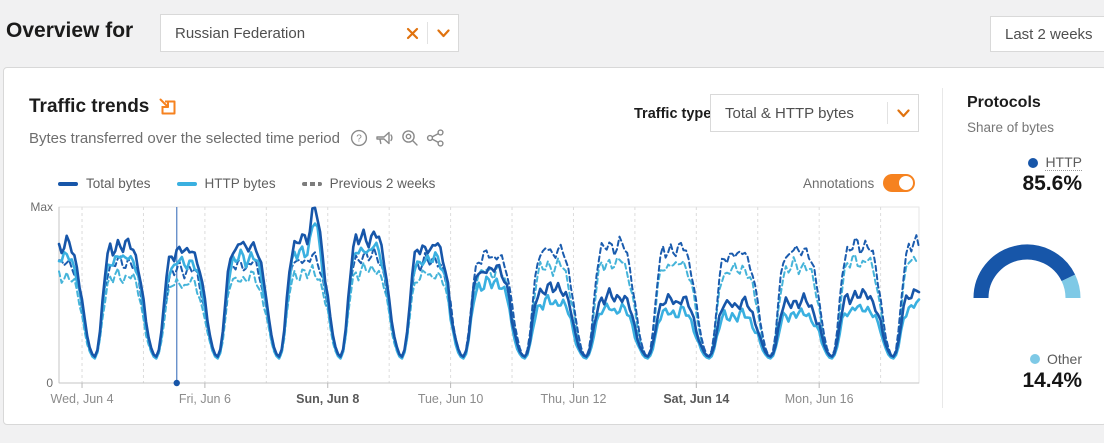 This screenshot has width=1104, height=443. I want to click on http-bytes-swatch, so click(186, 183).